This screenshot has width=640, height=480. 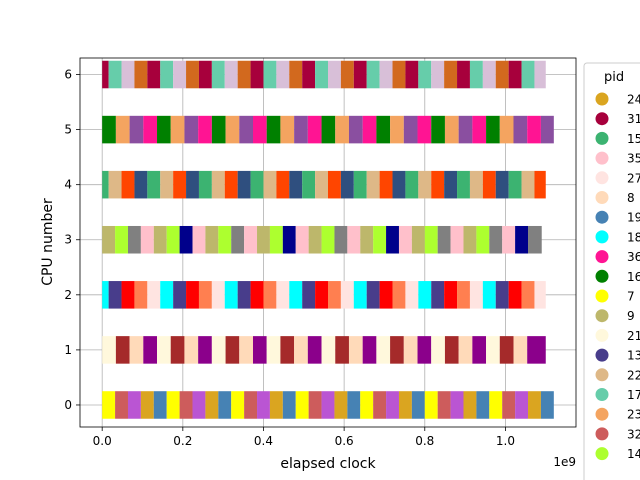 I want to click on legend-label: 13, so click(x=633, y=356).